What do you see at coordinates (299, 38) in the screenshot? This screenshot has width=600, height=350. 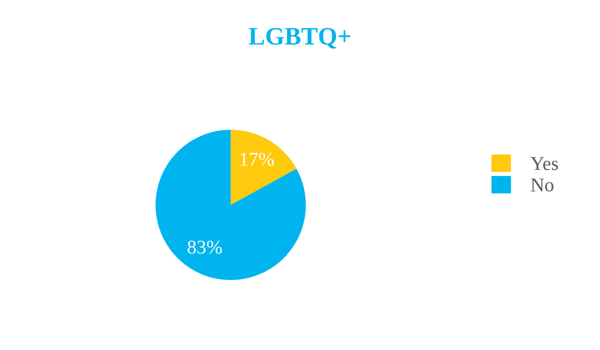 I see `chart-title: LGBTQ+` at bounding box center [299, 38].